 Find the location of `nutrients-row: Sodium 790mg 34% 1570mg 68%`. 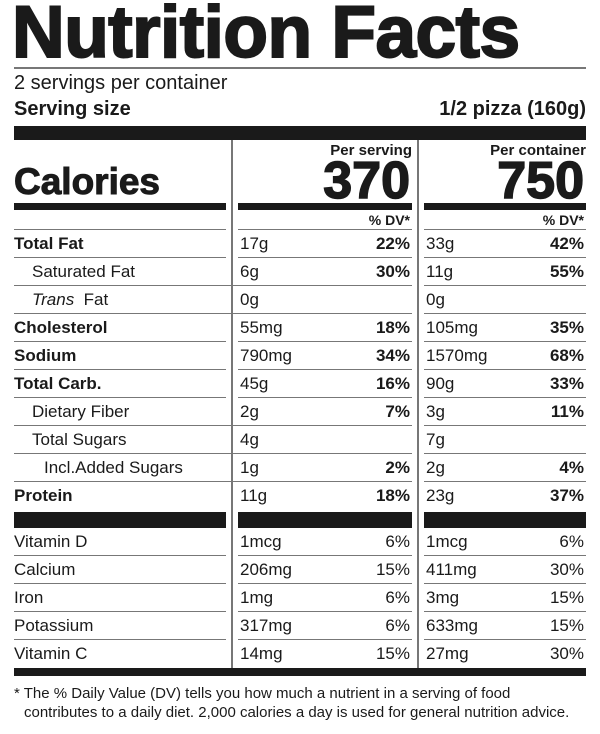

nutrients-row: Sodium 790mg 34% 1570mg 68% is located at coordinates (300, 356).